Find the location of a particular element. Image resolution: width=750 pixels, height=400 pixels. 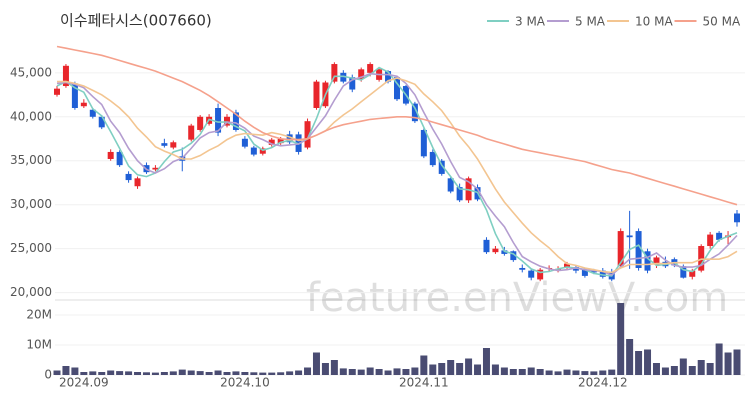

y-tick-label: 35,000 is located at coordinates (31, 160).